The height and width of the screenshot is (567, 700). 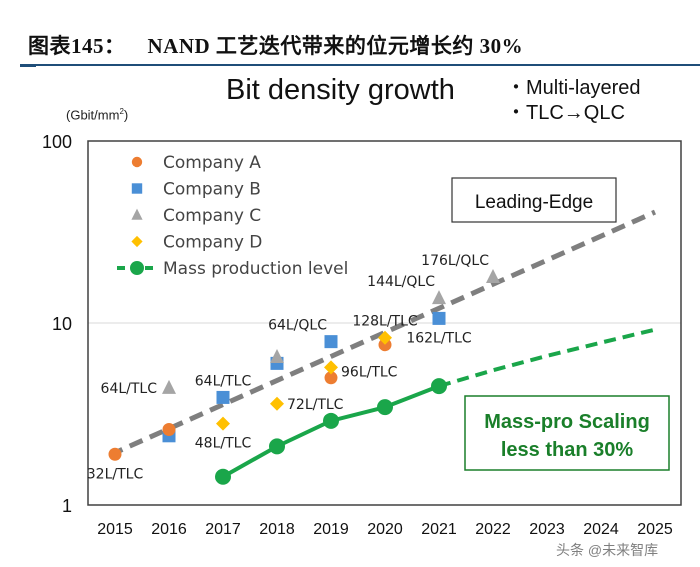 I want to click on x-tick-label: 2025, so click(x=655, y=529).